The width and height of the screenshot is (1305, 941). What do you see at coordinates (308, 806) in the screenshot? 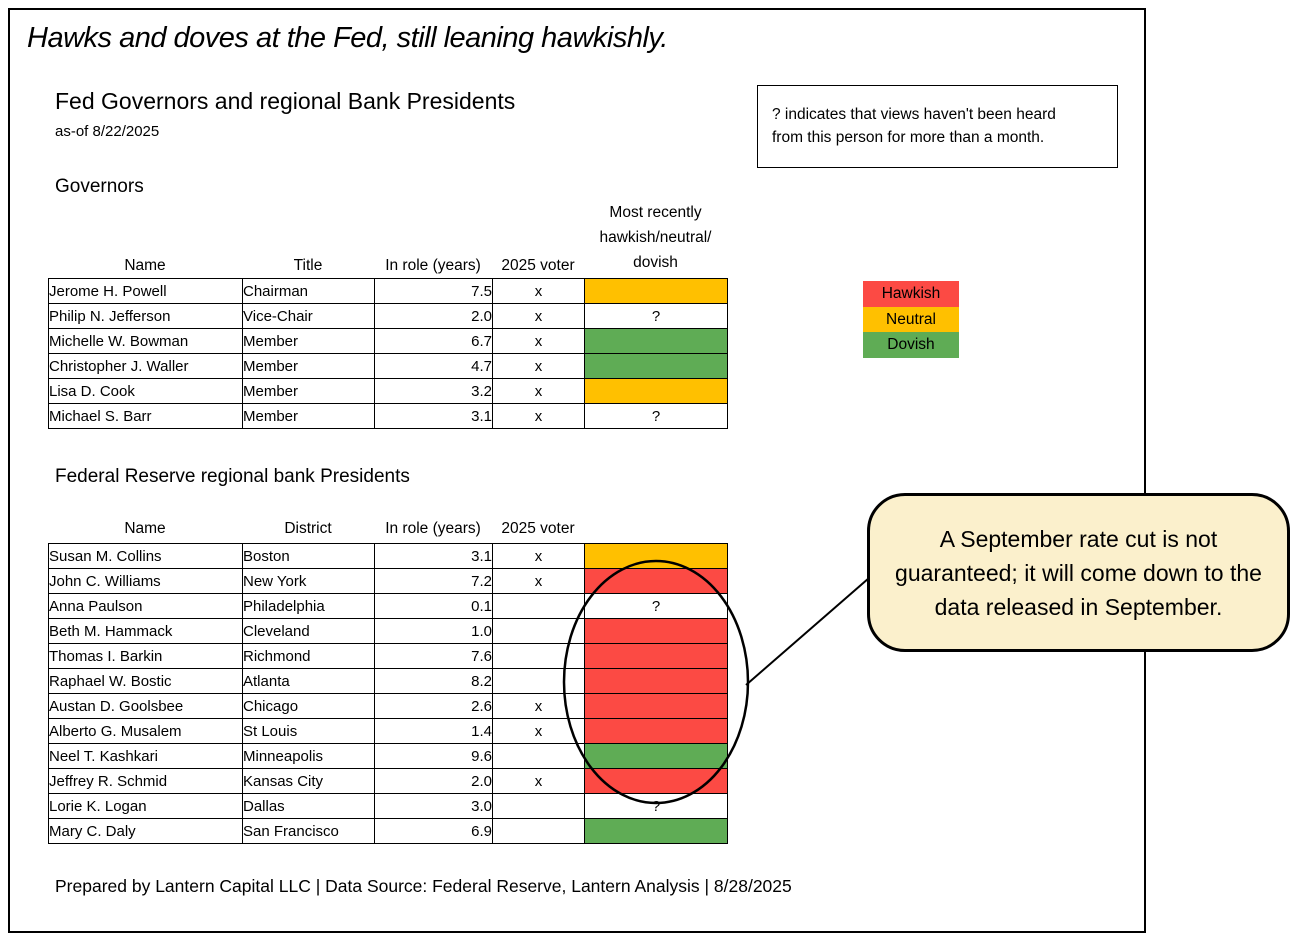
I see `district: Dallas` at bounding box center [308, 806].